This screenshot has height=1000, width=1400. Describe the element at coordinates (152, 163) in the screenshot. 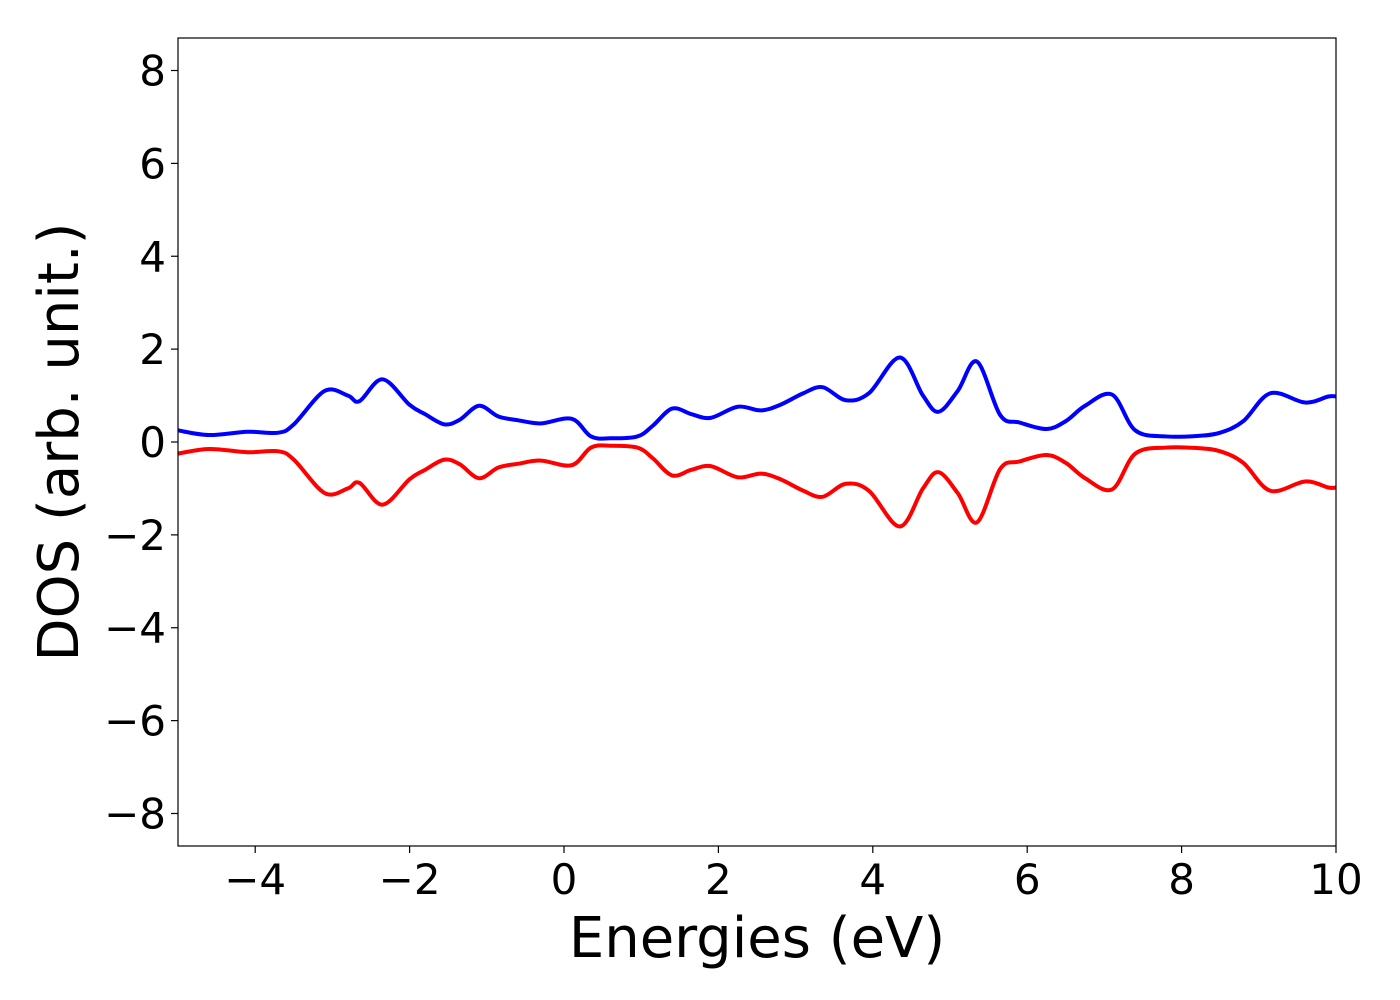

I see `y-tick-label: 6` at that location.